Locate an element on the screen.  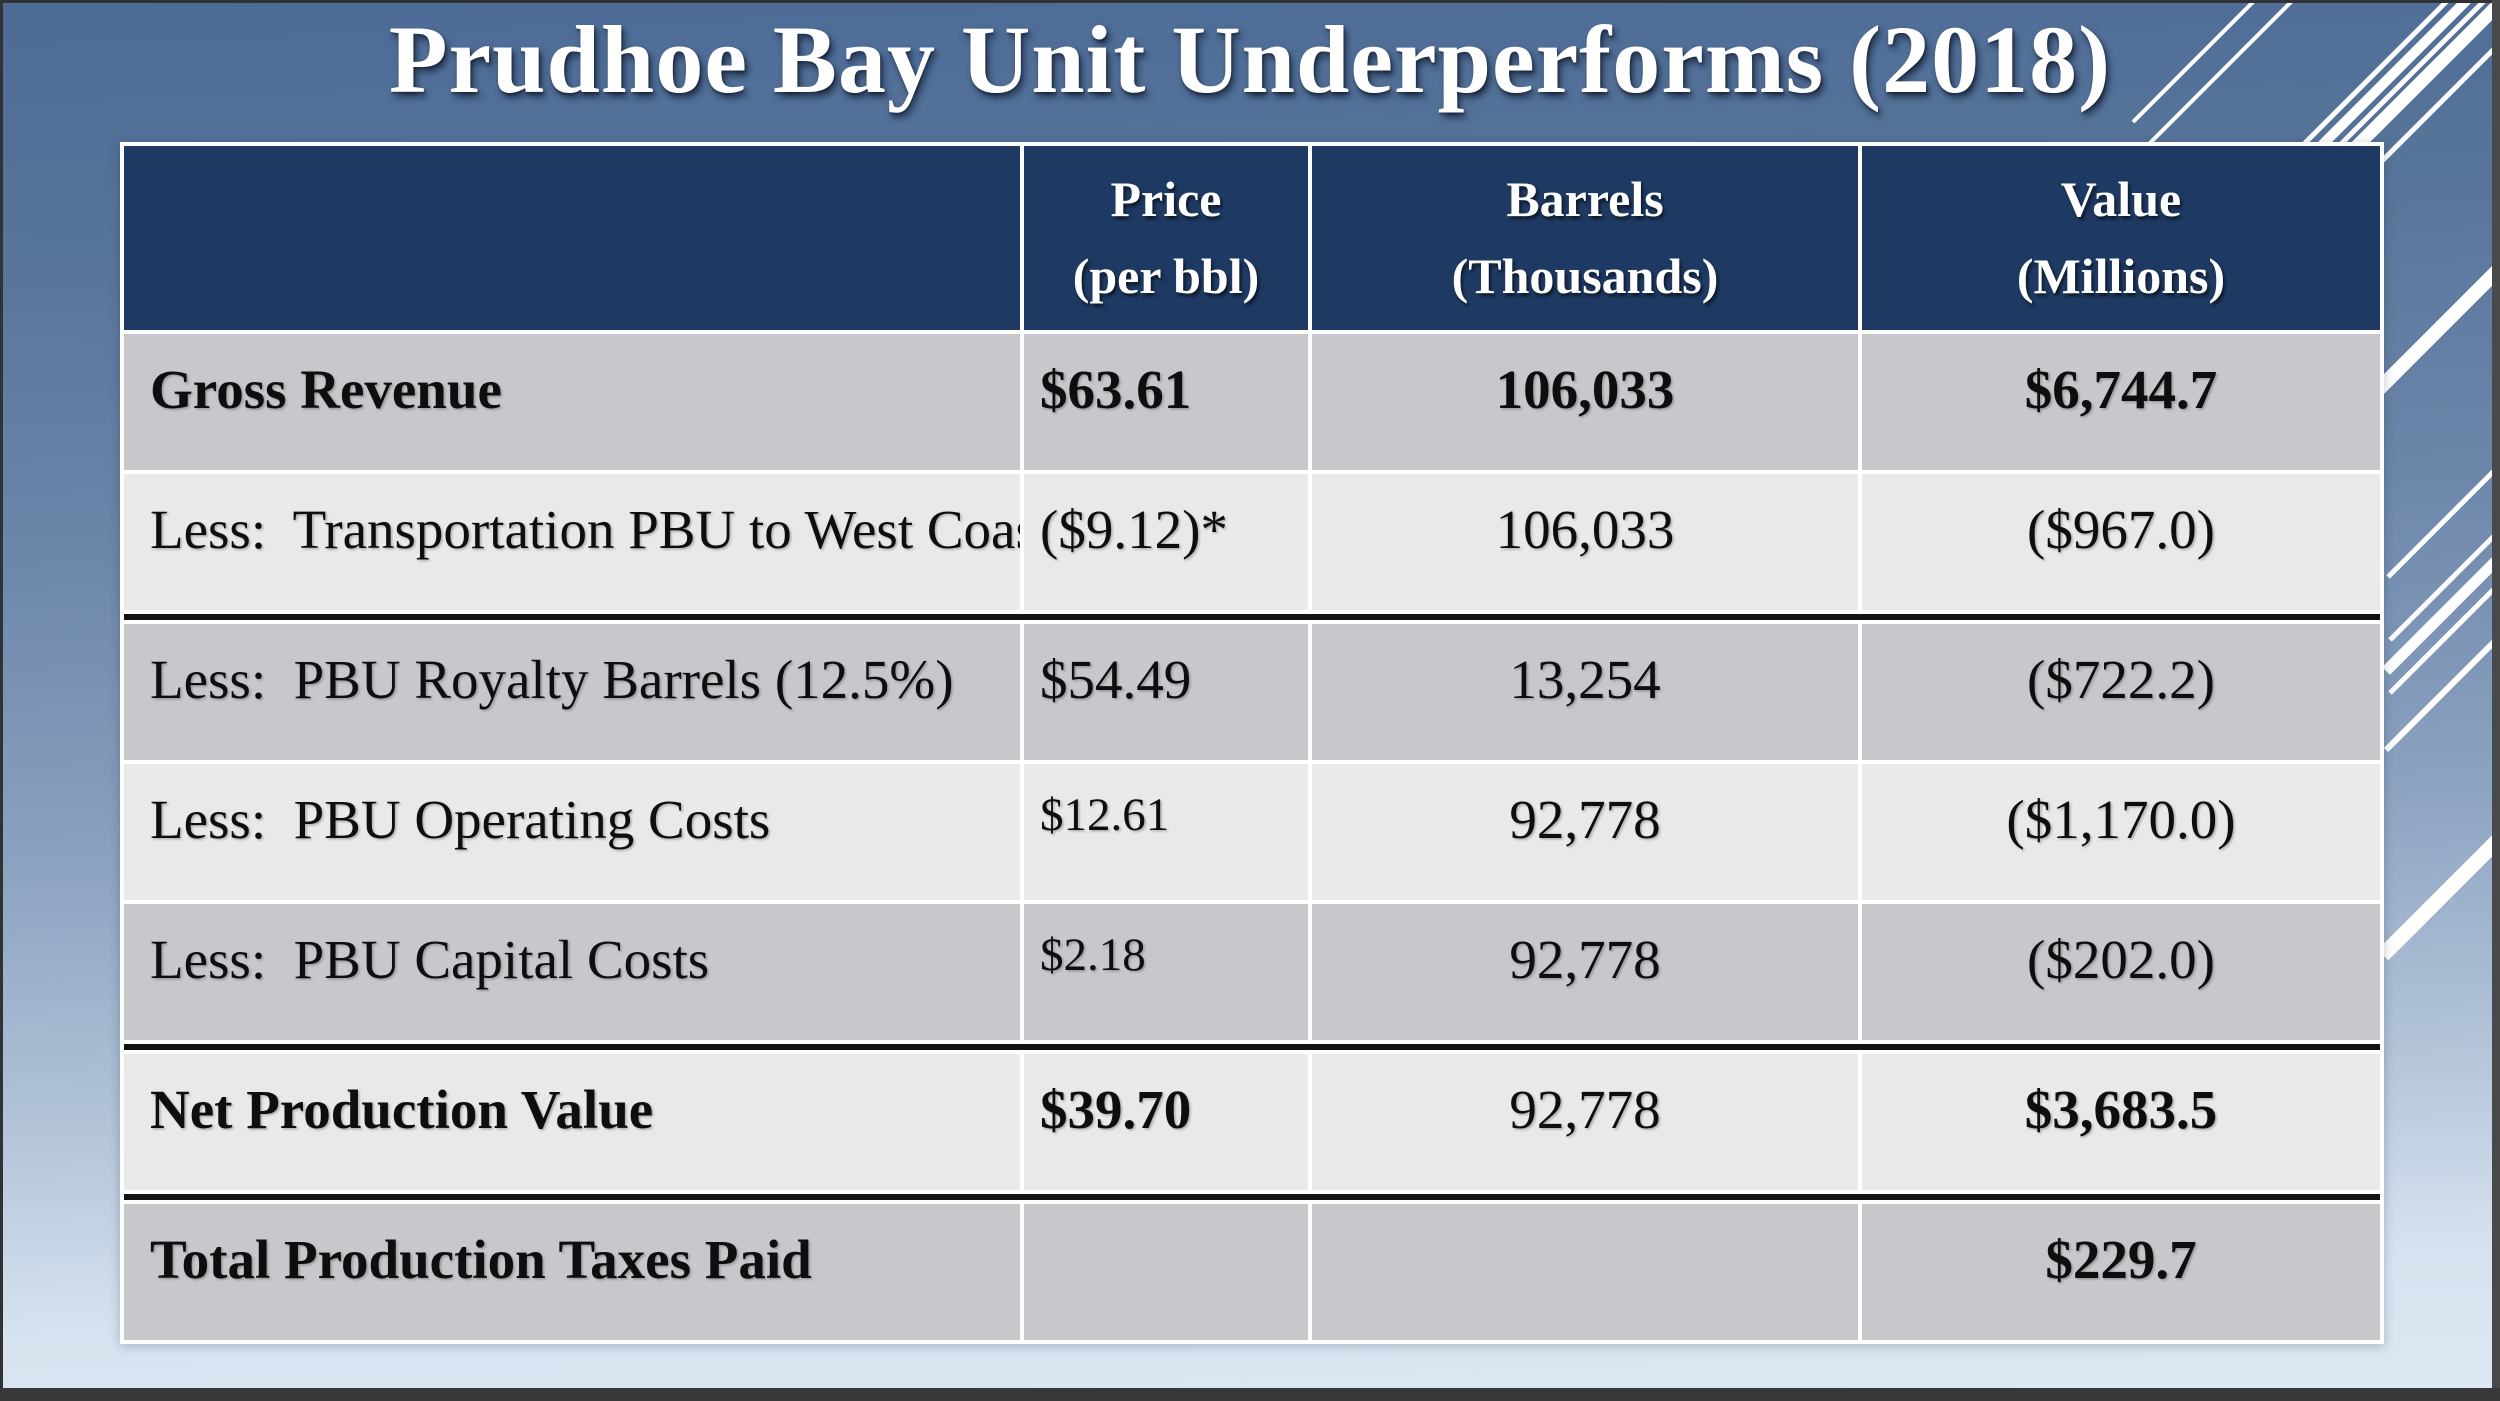
header-line: (per bbl) is located at coordinates (1166, 276).